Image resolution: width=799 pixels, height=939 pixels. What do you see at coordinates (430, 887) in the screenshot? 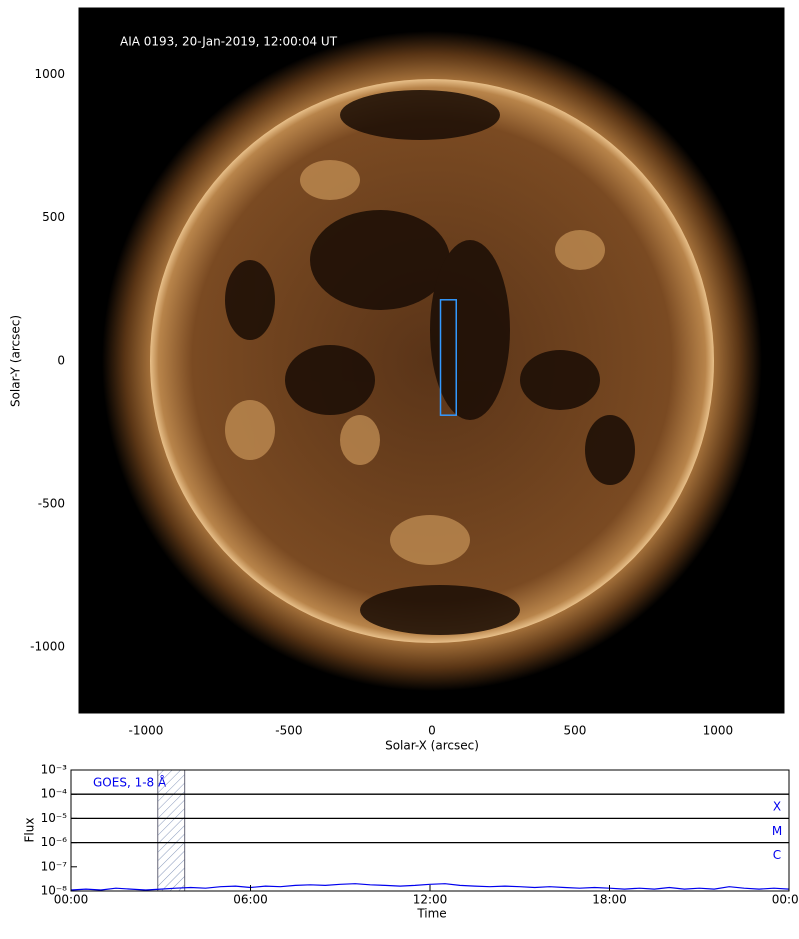
I see `flux-line` at bounding box center [430, 887].